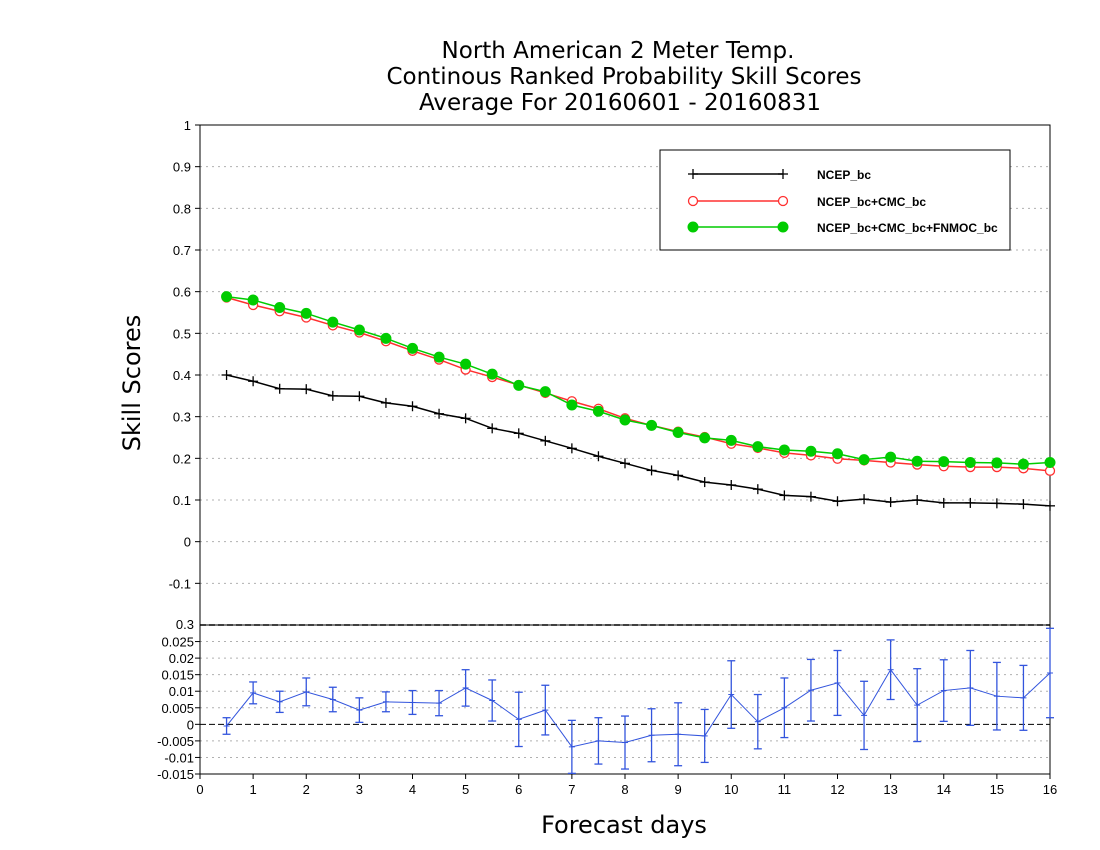  I want to click on x-tick-label: 14, so click(944, 789).